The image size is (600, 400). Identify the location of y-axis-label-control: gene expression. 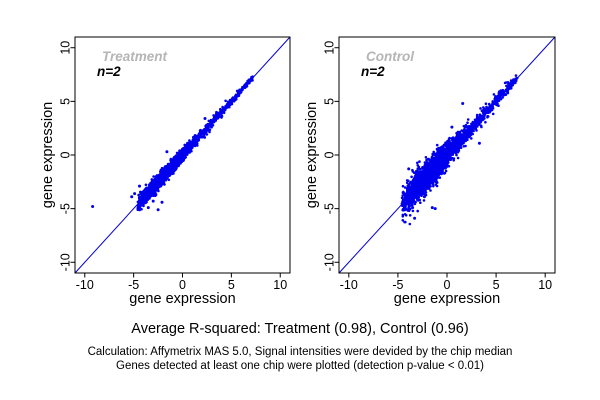
(312, 155).